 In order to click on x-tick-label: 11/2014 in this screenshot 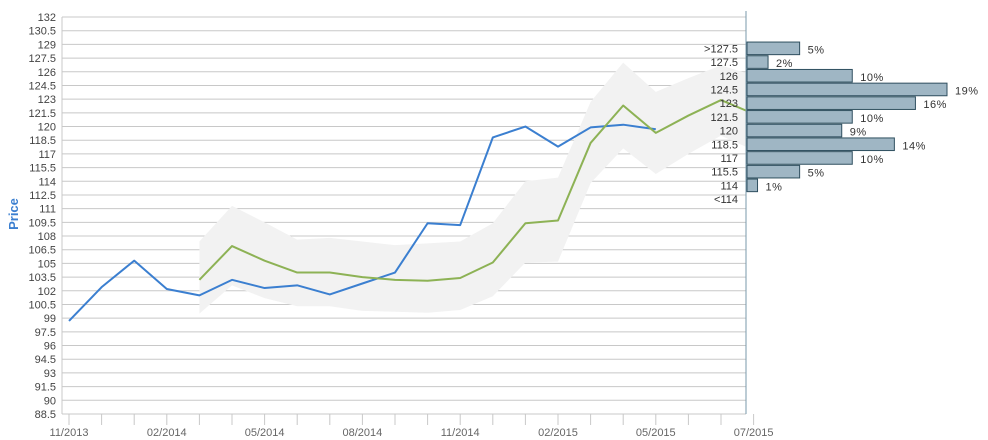, I will do `click(460, 433)`.